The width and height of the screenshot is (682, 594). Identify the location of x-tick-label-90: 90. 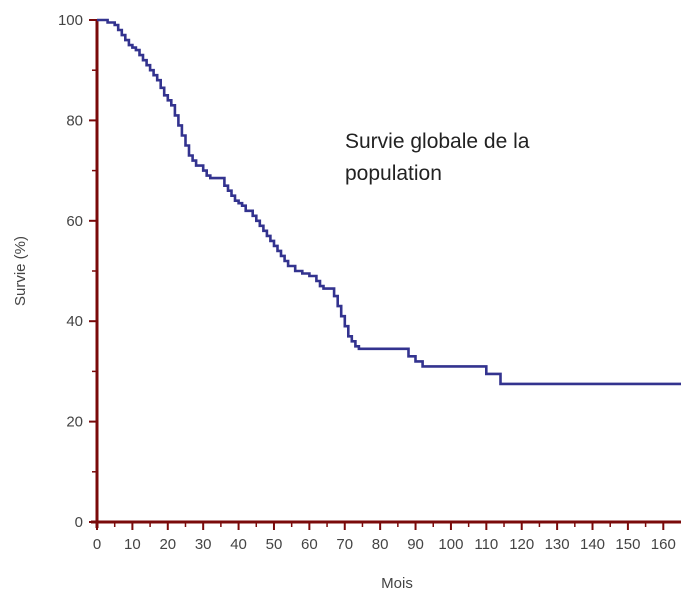
(415, 544).